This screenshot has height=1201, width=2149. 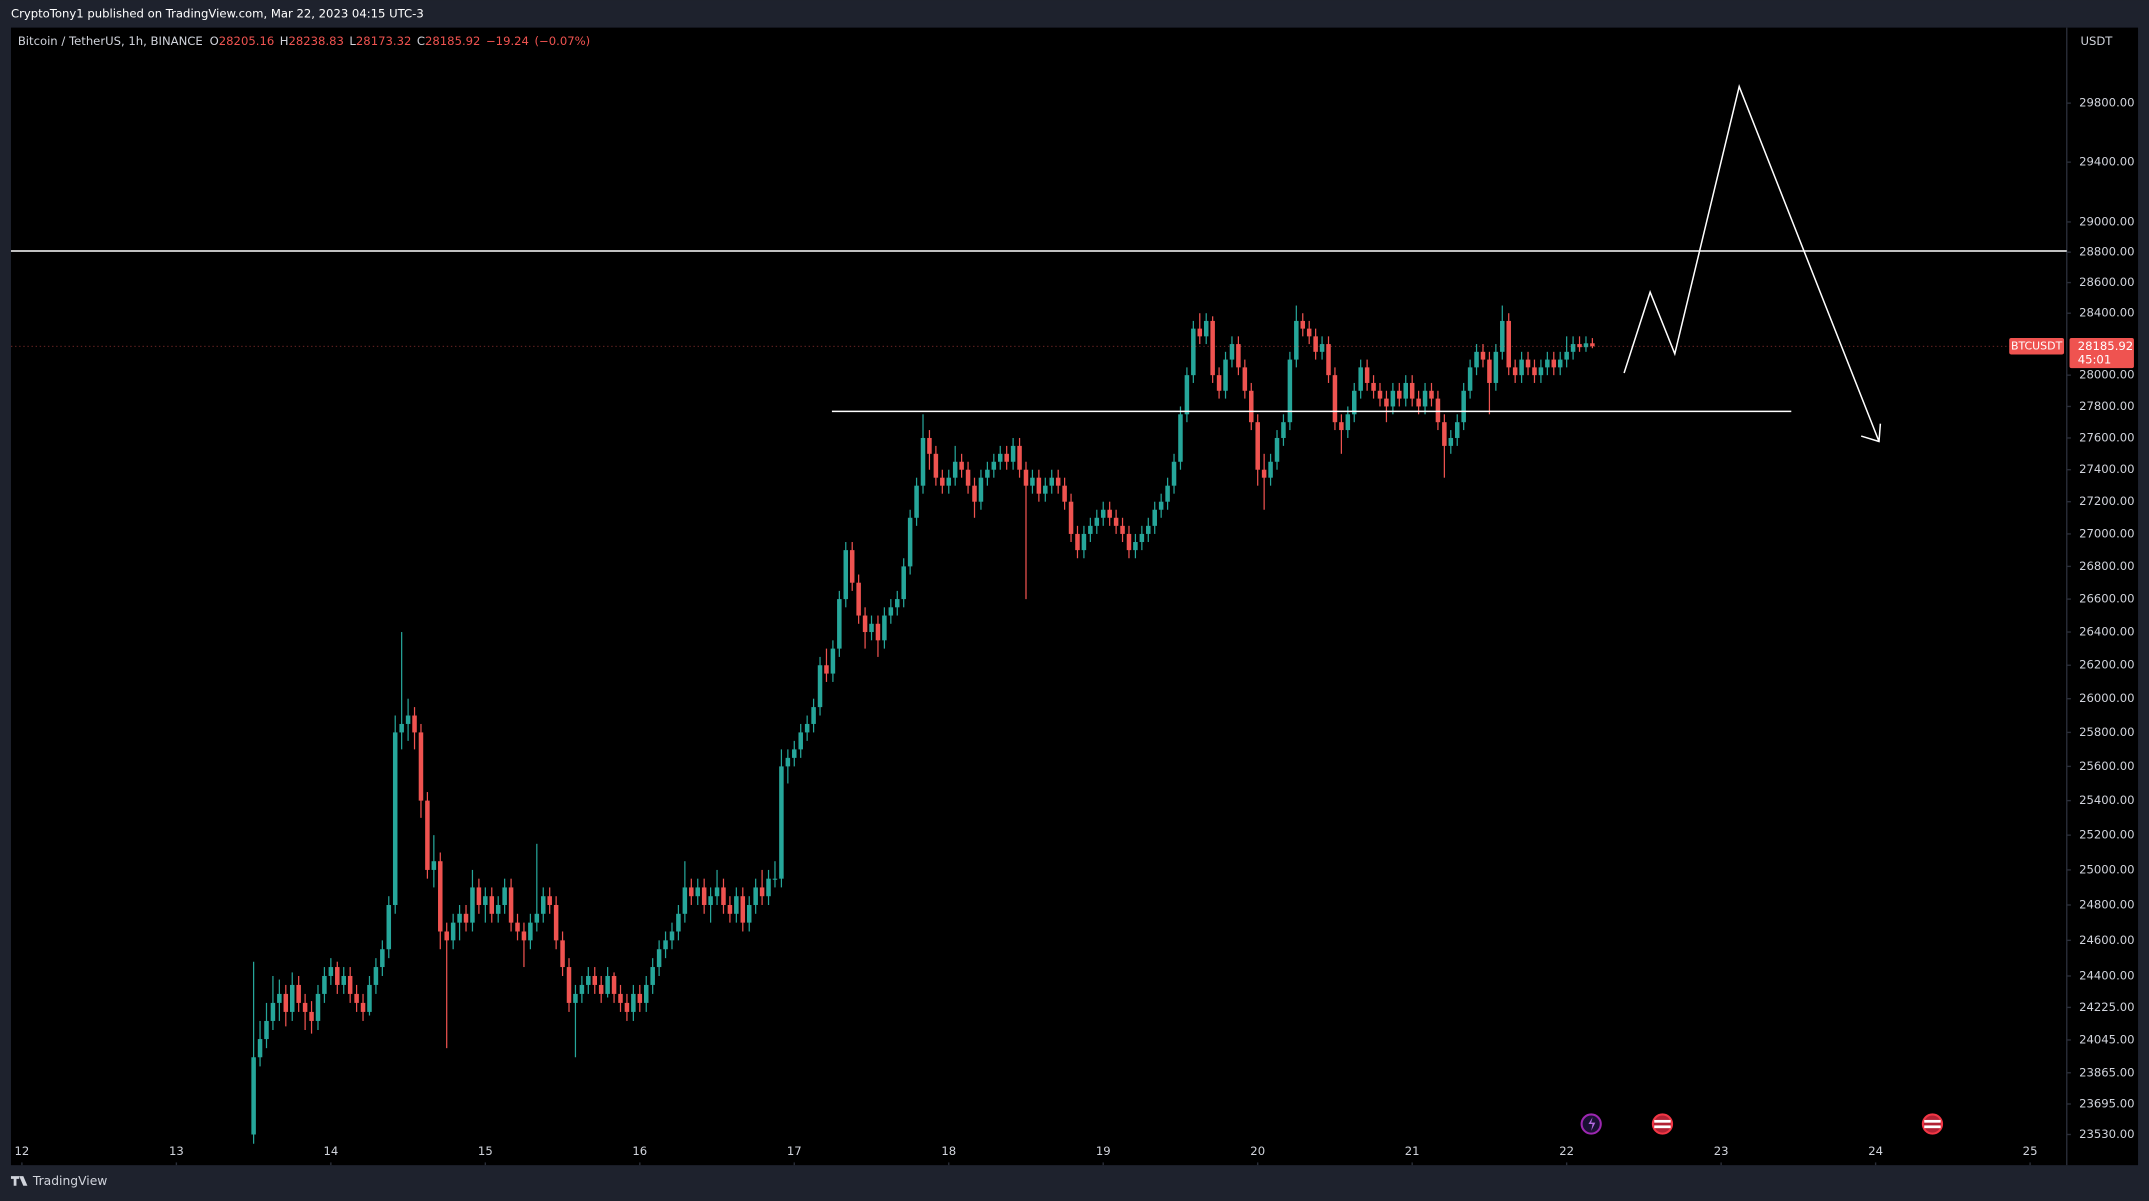 What do you see at coordinates (2106, 800) in the screenshot?
I see `y-tick-label: 25400.00` at bounding box center [2106, 800].